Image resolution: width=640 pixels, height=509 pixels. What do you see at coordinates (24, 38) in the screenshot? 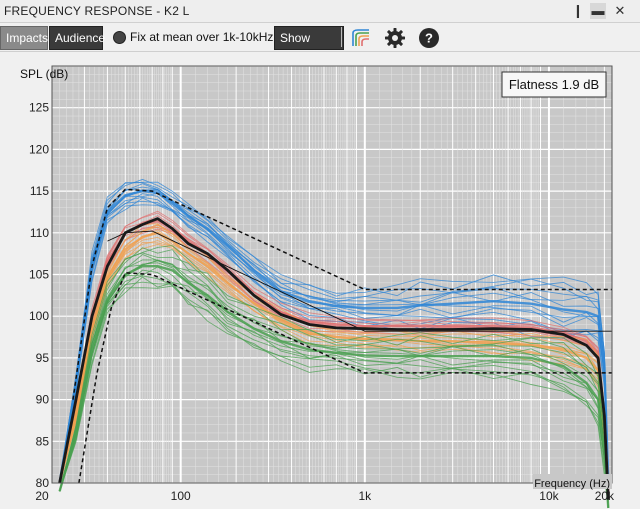
I see `impacts-button: Impacts` at bounding box center [24, 38].